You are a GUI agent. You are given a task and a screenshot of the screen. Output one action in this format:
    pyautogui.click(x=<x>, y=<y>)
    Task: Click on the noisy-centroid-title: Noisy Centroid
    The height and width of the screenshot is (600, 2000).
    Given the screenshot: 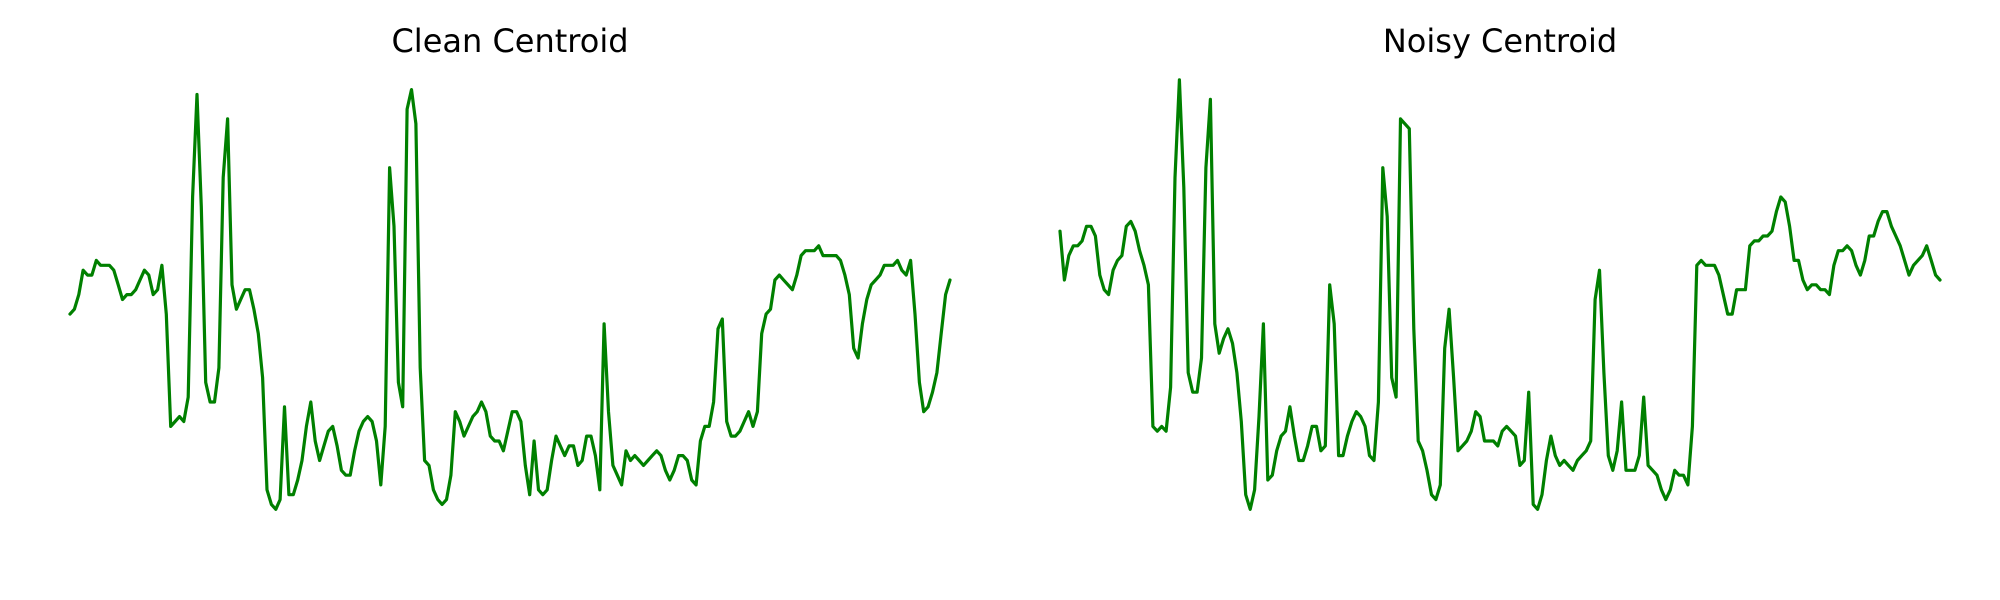 What is the action you would take?
    pyautogui.click(x=1500, y=41)
    